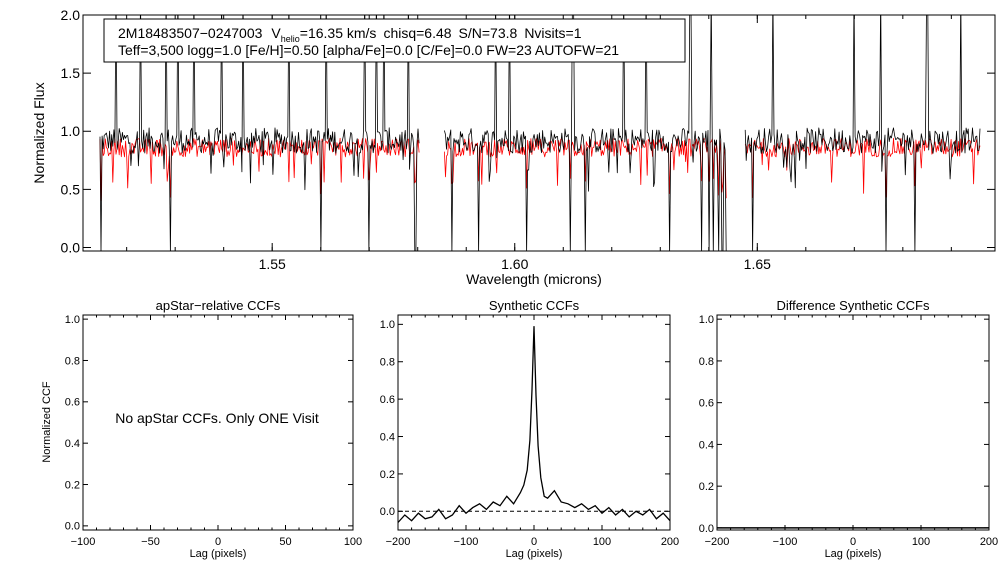 Image resolution: width=1008 pixels, height=576 pixels. Describe the element at coordinates (218, 305) in the screenshot. I see `apstar-ccf-title: apStar−relative CCFs` at that location.